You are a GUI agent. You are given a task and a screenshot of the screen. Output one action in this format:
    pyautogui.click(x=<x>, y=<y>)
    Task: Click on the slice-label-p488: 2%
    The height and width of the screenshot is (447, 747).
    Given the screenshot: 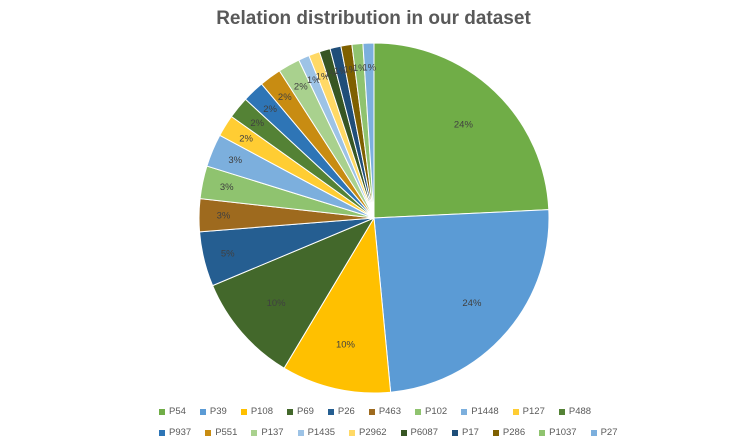 What is the action you would take?
    pyautogui.click(x=257, y=123)
    